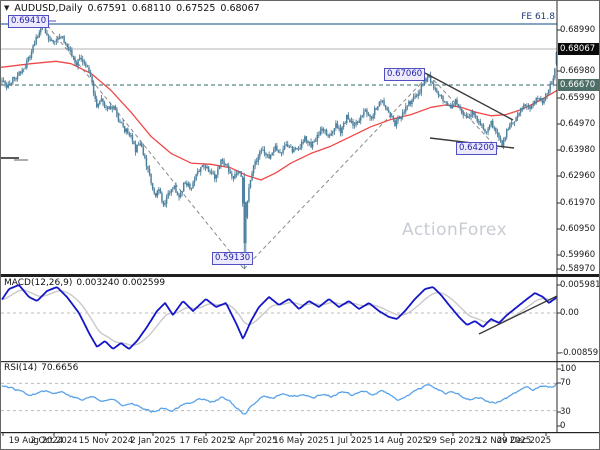 The width and height of the screenshot is (600, 450). Describe the element at coordinates (48, 8) in the screenshot. I see `symbol-name: AUDUSD,Daily` at that location.